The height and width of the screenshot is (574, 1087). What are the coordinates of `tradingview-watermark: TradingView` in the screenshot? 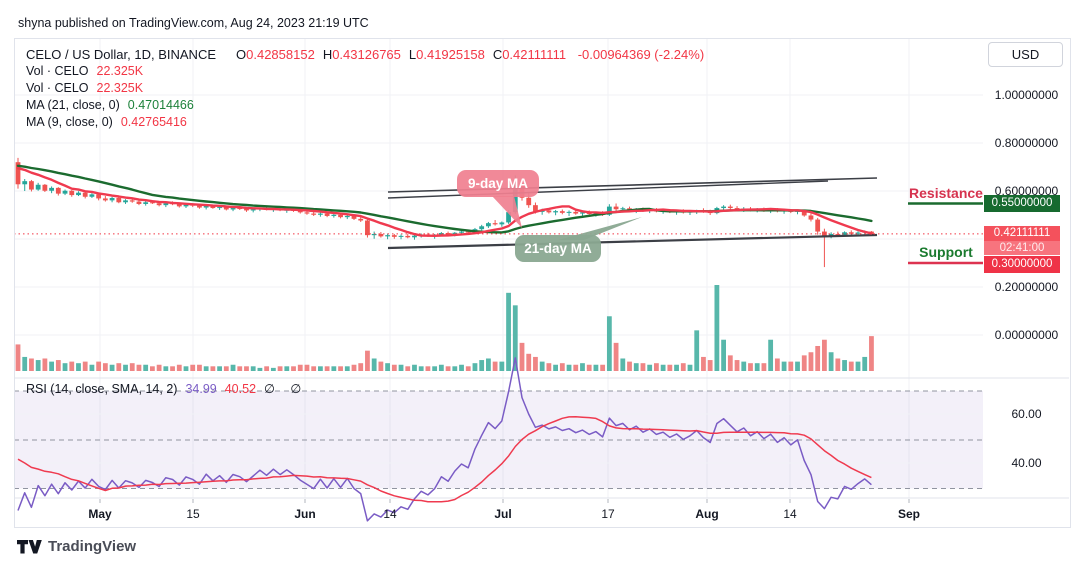 It's located at (76, 546).